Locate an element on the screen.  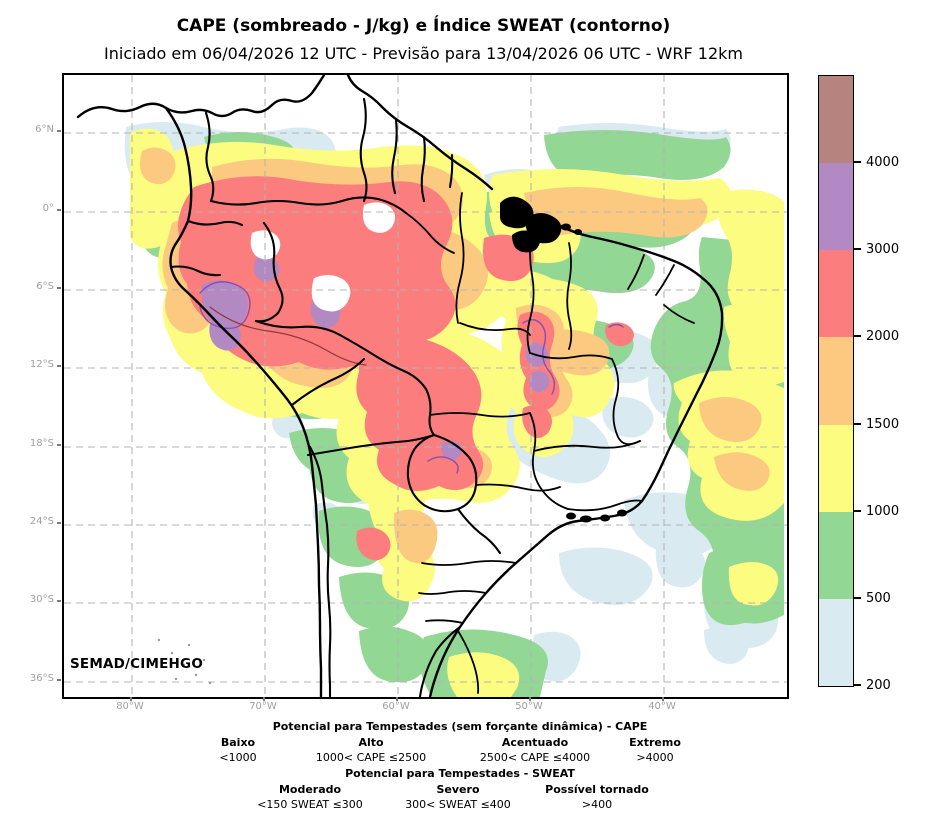
y-axis-tick-label: 30°S is located at coordinates (41, 599).